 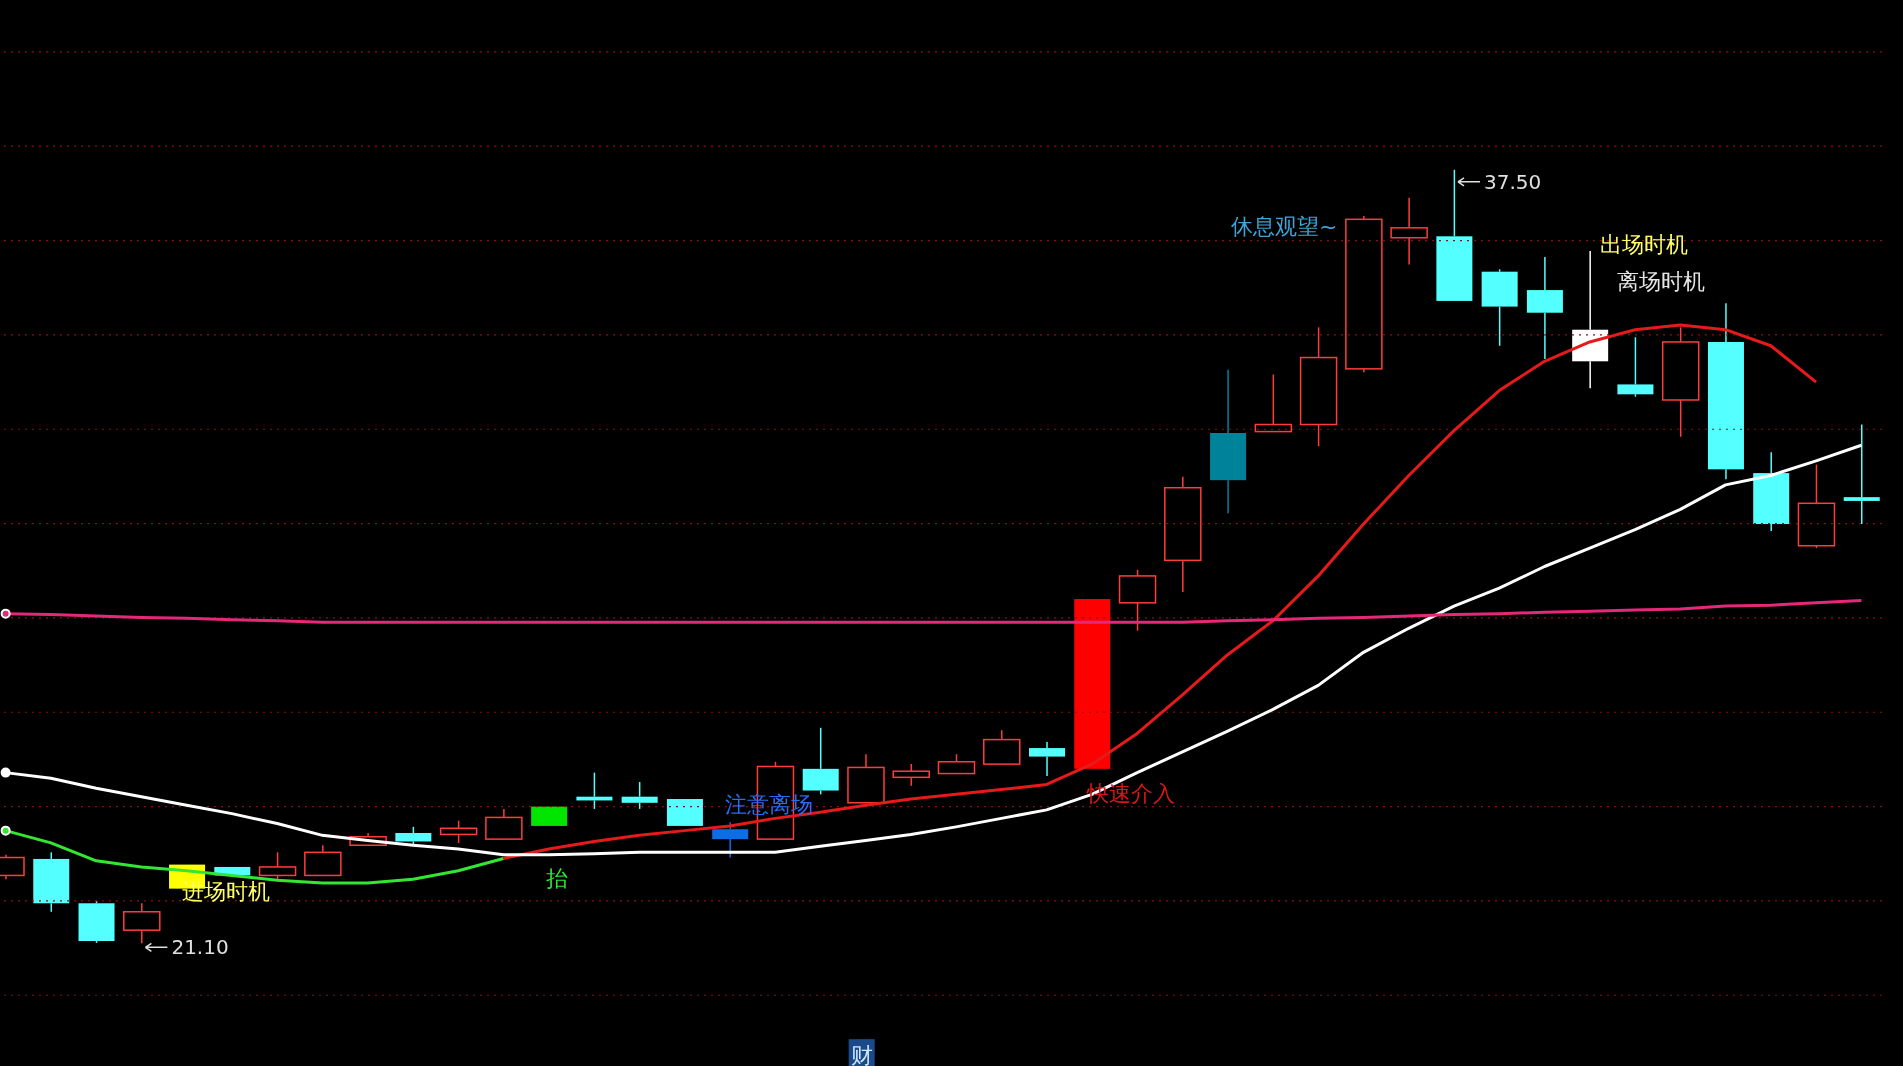 I want to click on annotation: 休息观望~, so click(x=1284, y=227).